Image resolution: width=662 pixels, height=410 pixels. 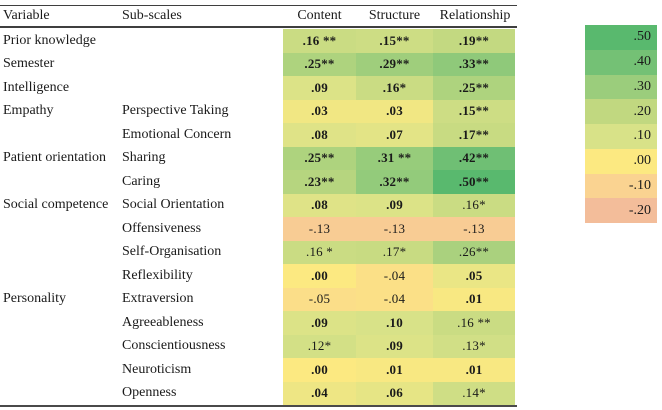 What do you see at coordinates (258, 5) in the screenshot?
I see `table-top-rule` at bounding box center [258, 5].